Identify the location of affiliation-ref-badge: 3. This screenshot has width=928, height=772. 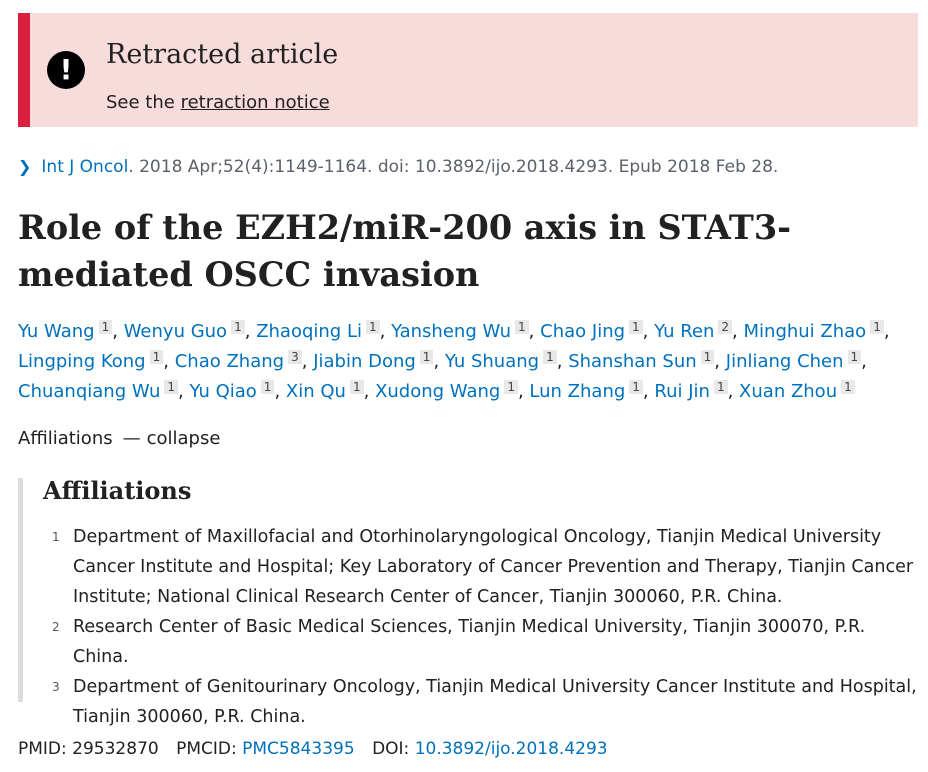
(295, 357).